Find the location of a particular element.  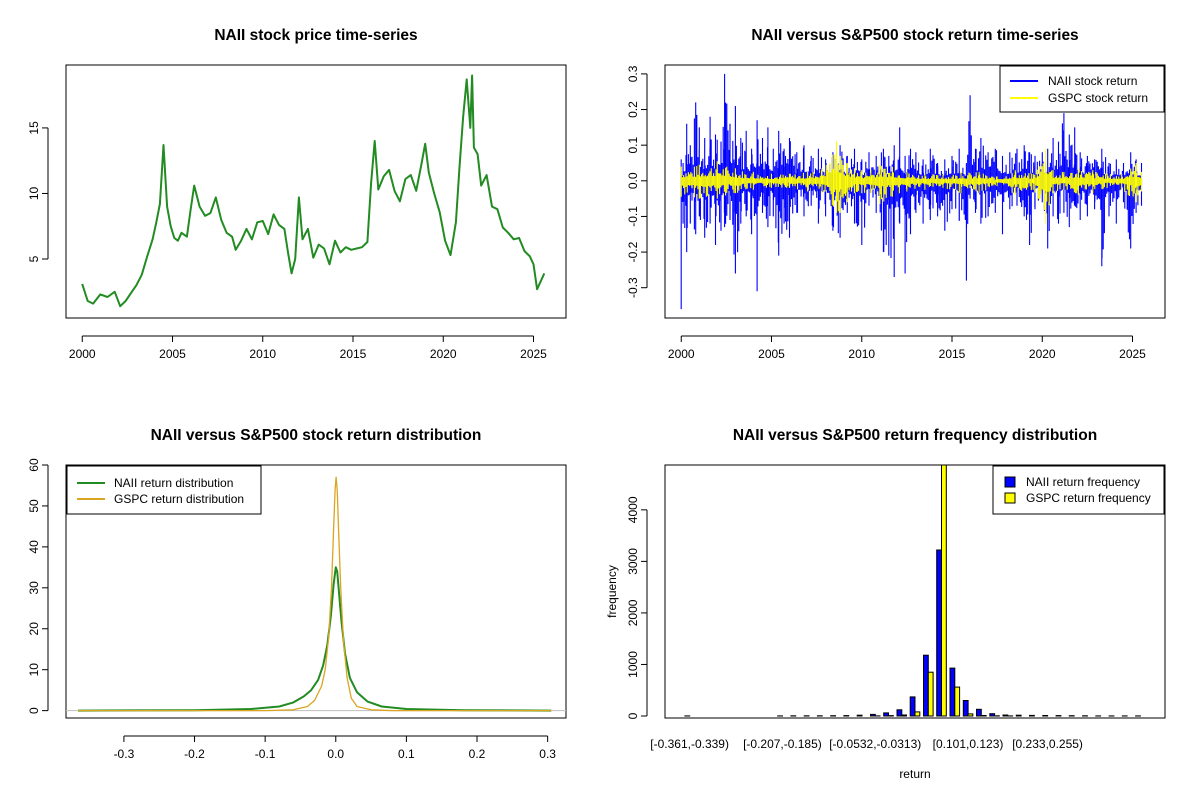

y-tick-label: 30 is located at coordinates (34, 588).